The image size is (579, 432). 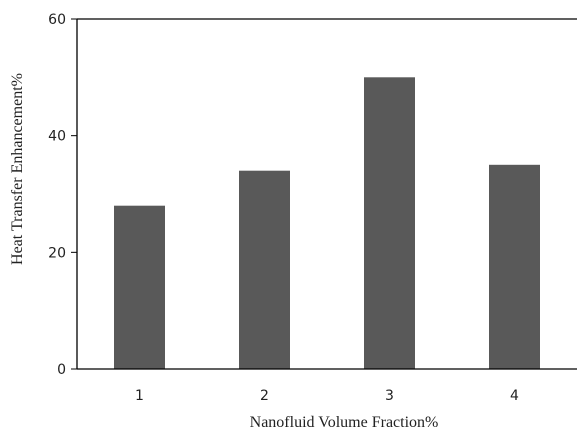 I want to click on y-axis-ticks: 0 20 40 60, so click(x=62, y=195).